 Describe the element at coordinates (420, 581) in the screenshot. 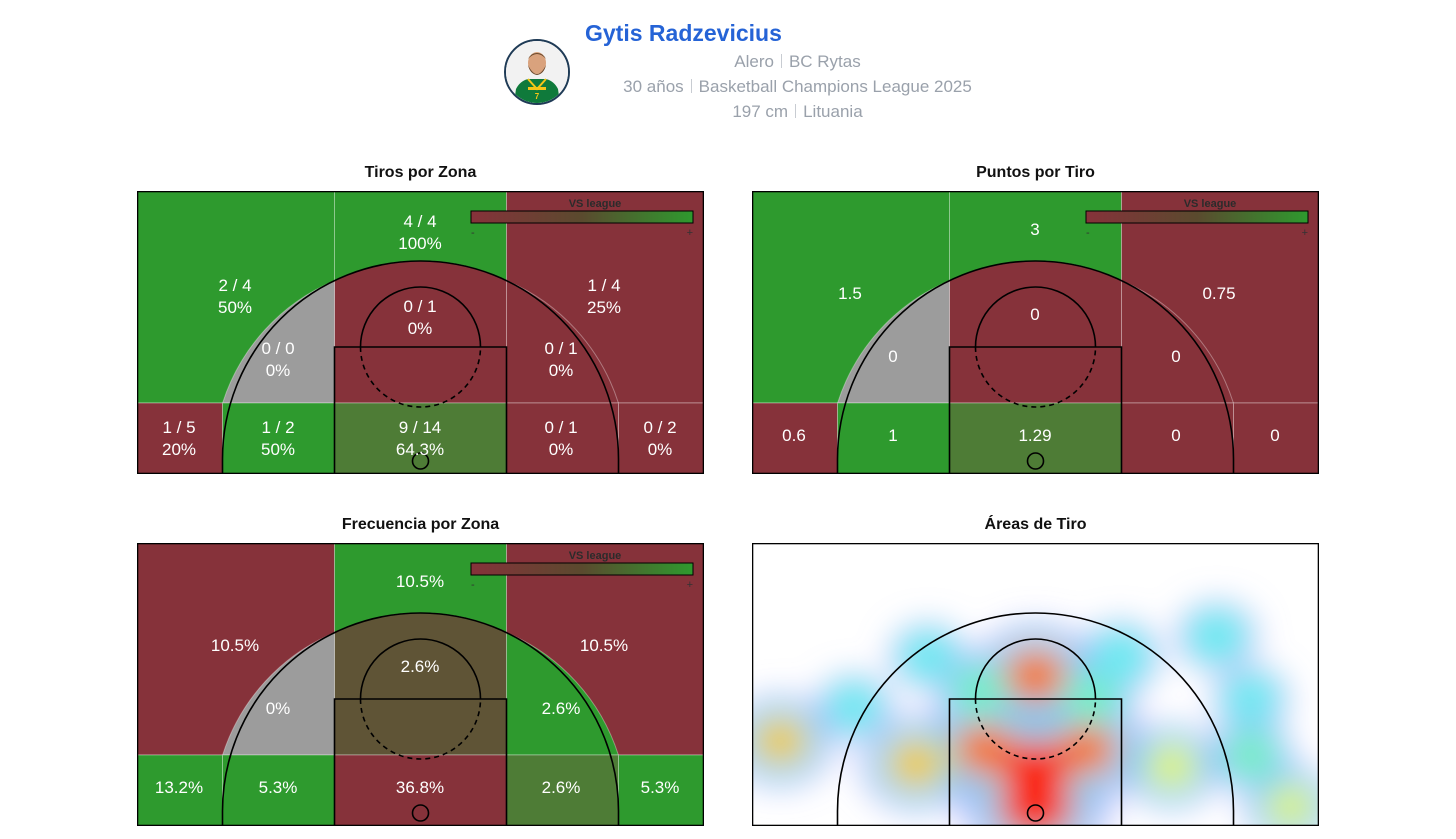

I see `zone-value-top-three: 10.5%` at that location.